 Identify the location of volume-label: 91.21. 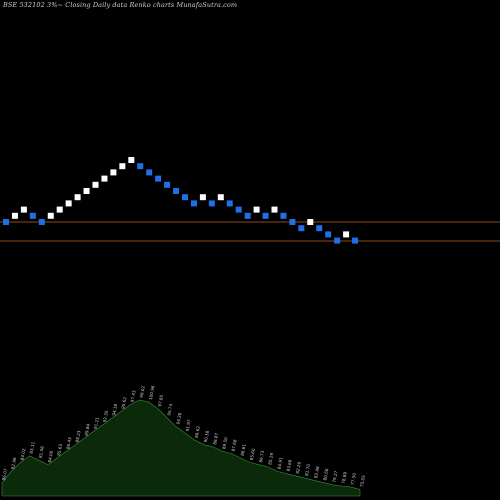
(96, 422).